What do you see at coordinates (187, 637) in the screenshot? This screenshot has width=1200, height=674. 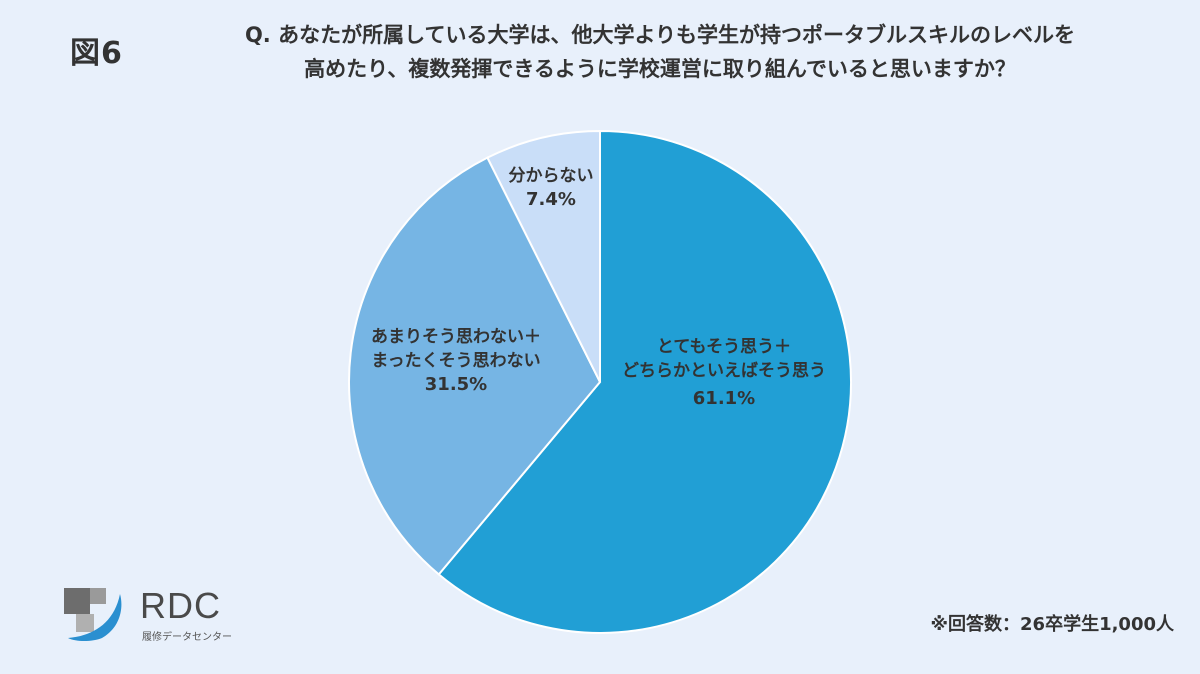 I see `logo-subtitle: 履修データセンター` at bounding box center [187, 637].